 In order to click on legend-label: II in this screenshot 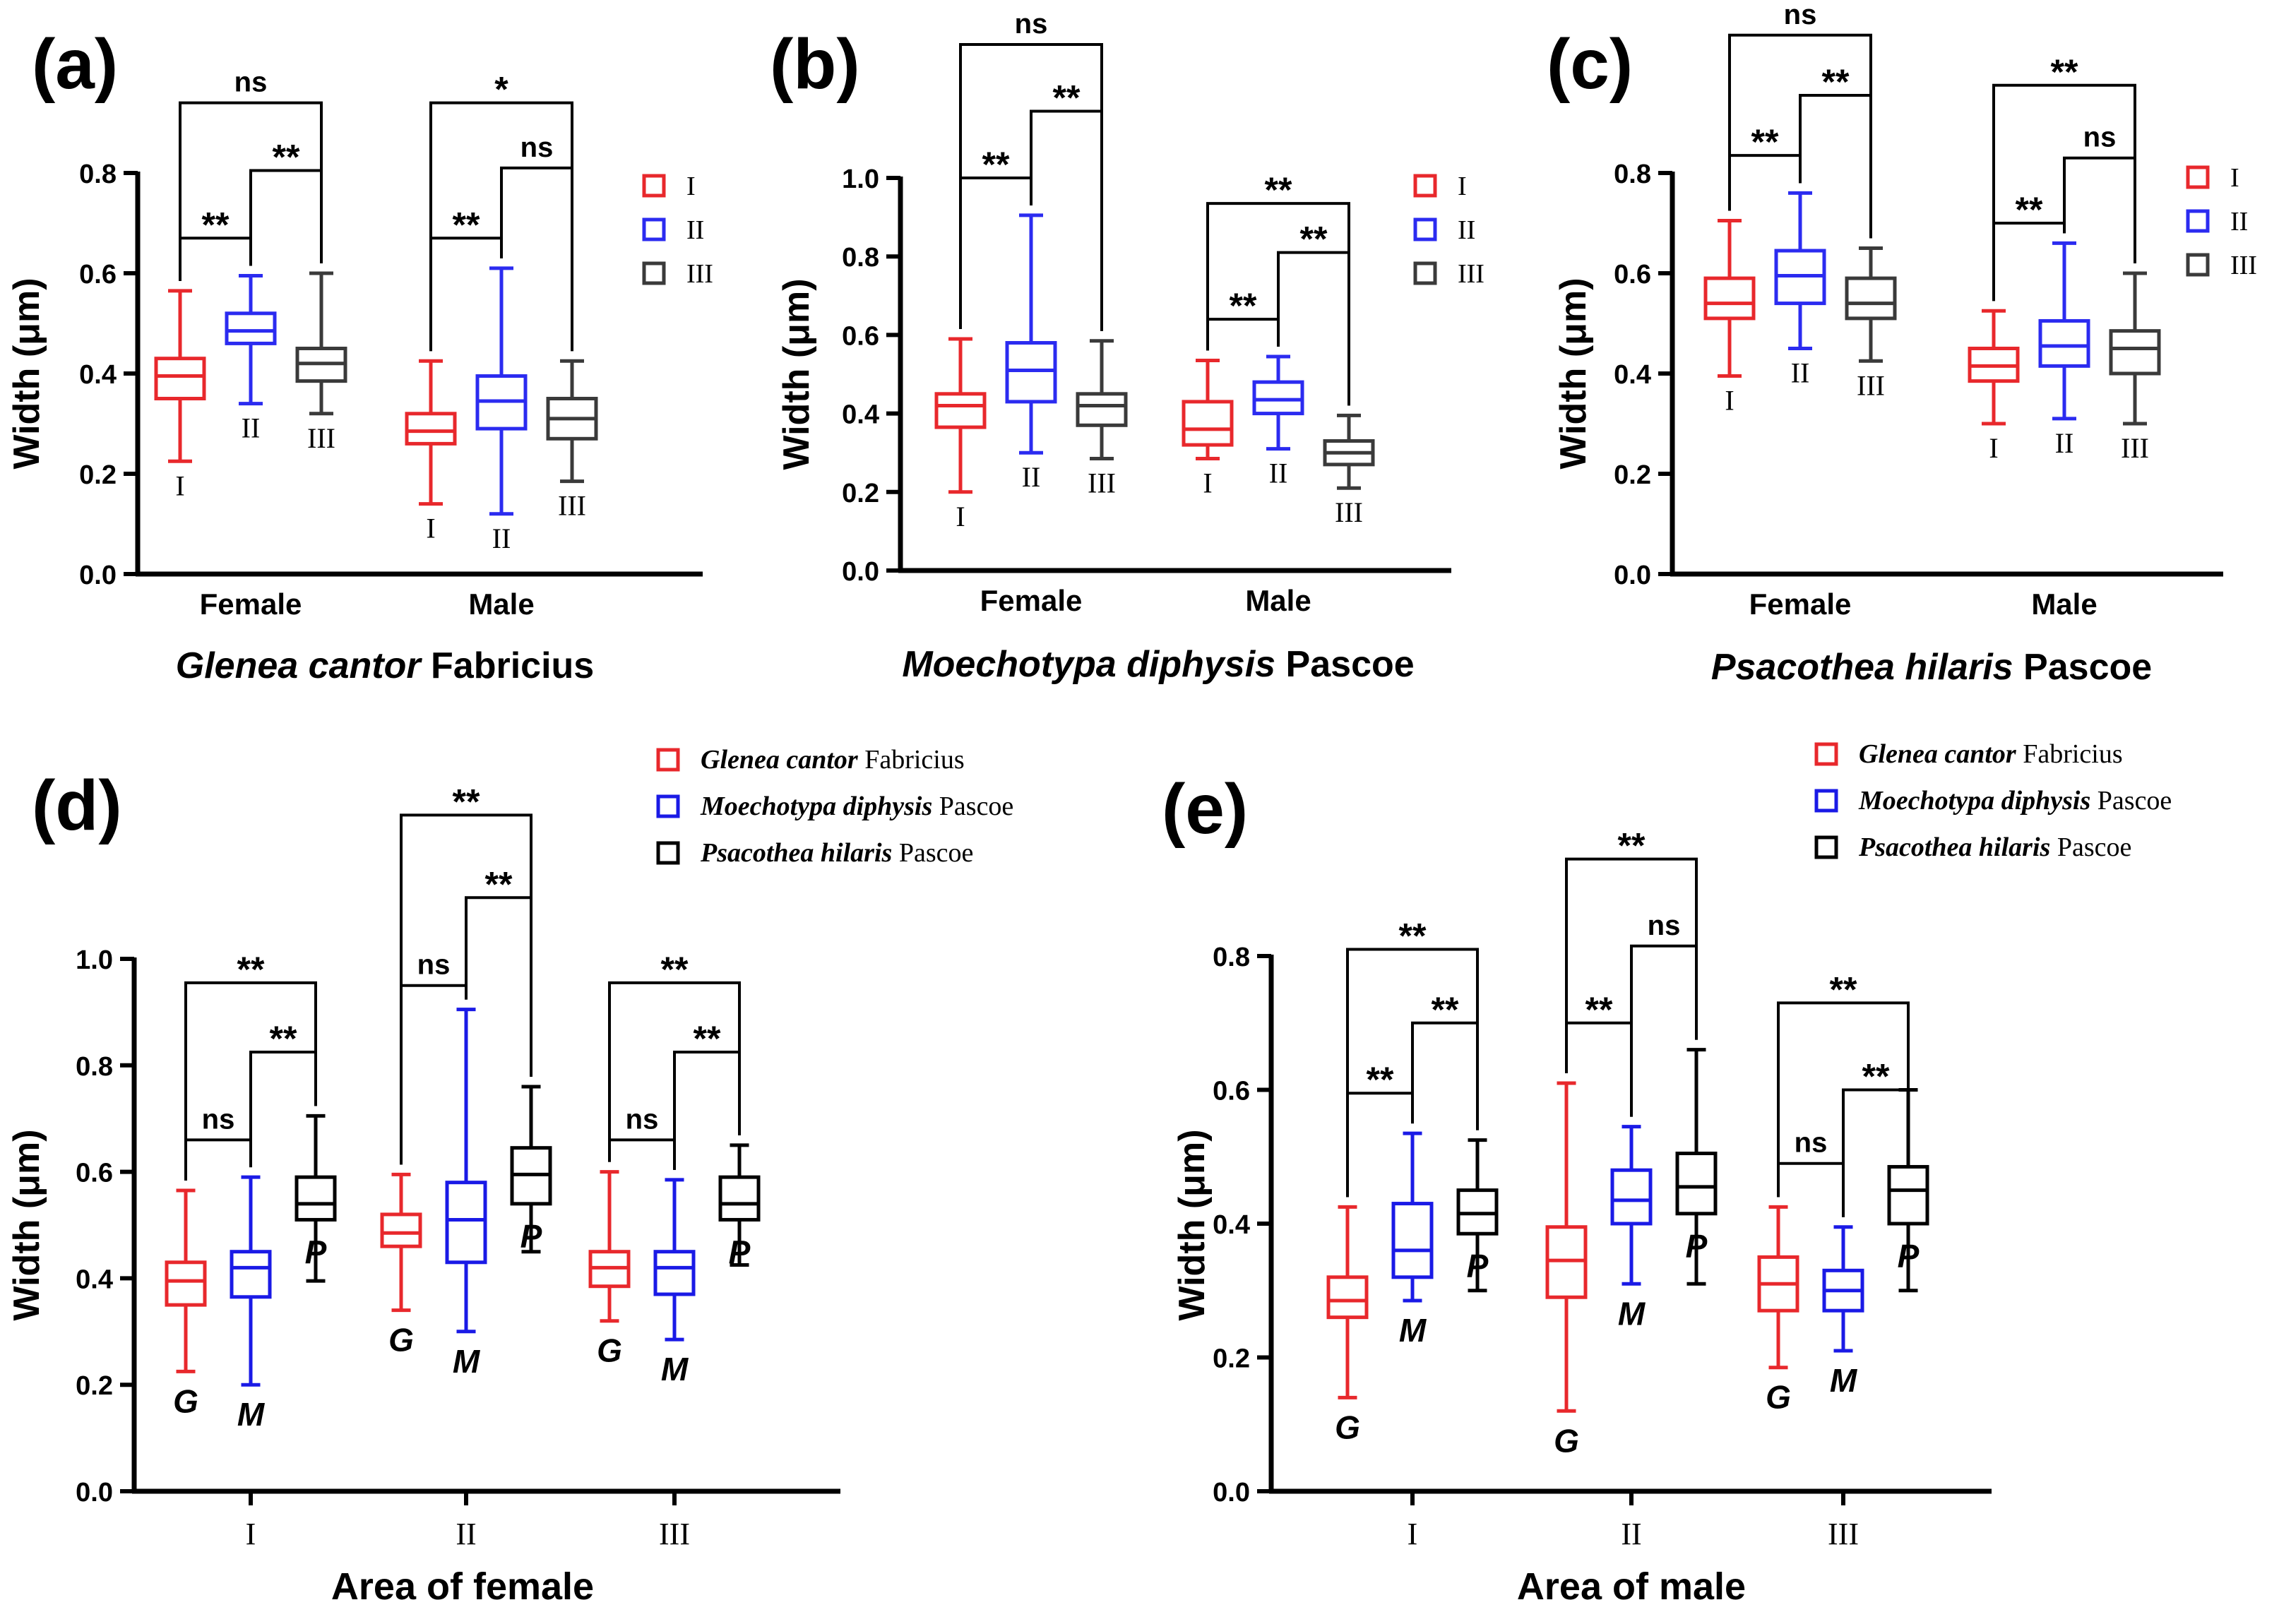, I will do `click(1466, 230)`.